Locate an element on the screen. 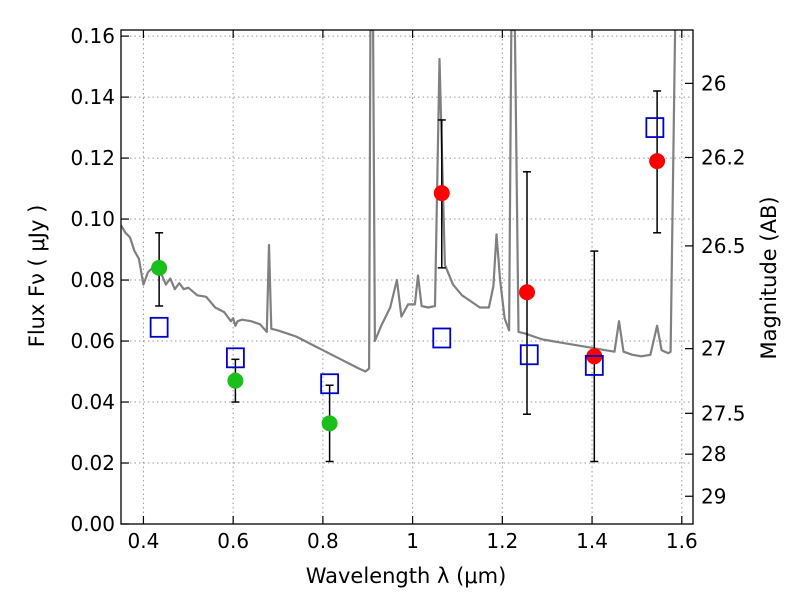  y-tick-label: 0.06 is located at coordinates (92, 341).